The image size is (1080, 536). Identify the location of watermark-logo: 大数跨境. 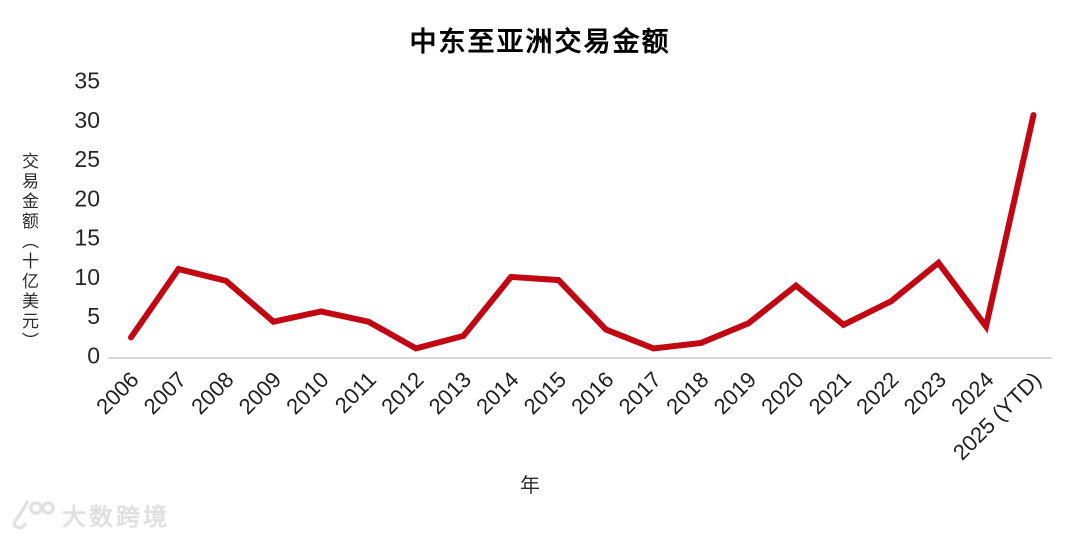
(90, 514).